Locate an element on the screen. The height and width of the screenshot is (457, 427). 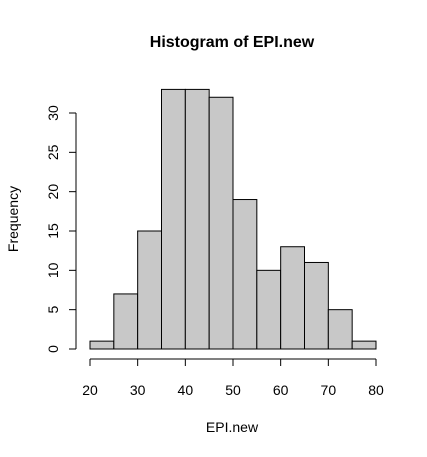
x-axis: 20 30 40 50 60 70 80 is located at coordinates (233, 378).